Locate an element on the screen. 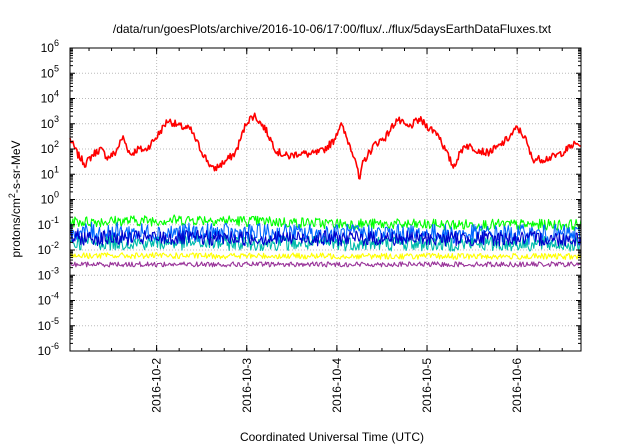 The height and width of the screenshot is (448, 640). y-tick-label: 10⁻⁵ is located at coordinates (48, 324).